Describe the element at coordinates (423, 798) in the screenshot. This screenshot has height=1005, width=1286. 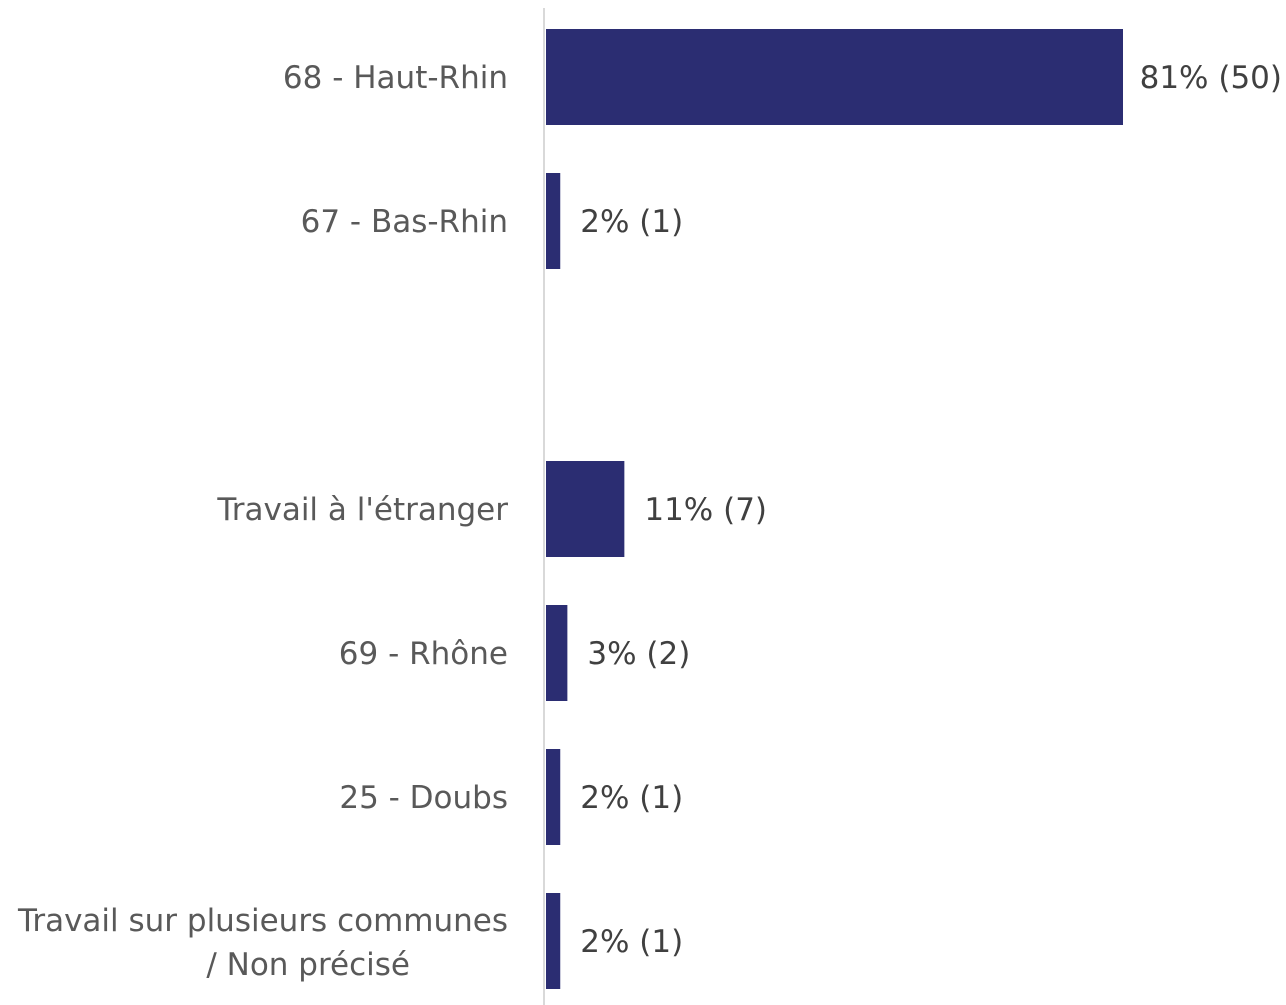
I see `category-label: 25 - Doubs` at that location.